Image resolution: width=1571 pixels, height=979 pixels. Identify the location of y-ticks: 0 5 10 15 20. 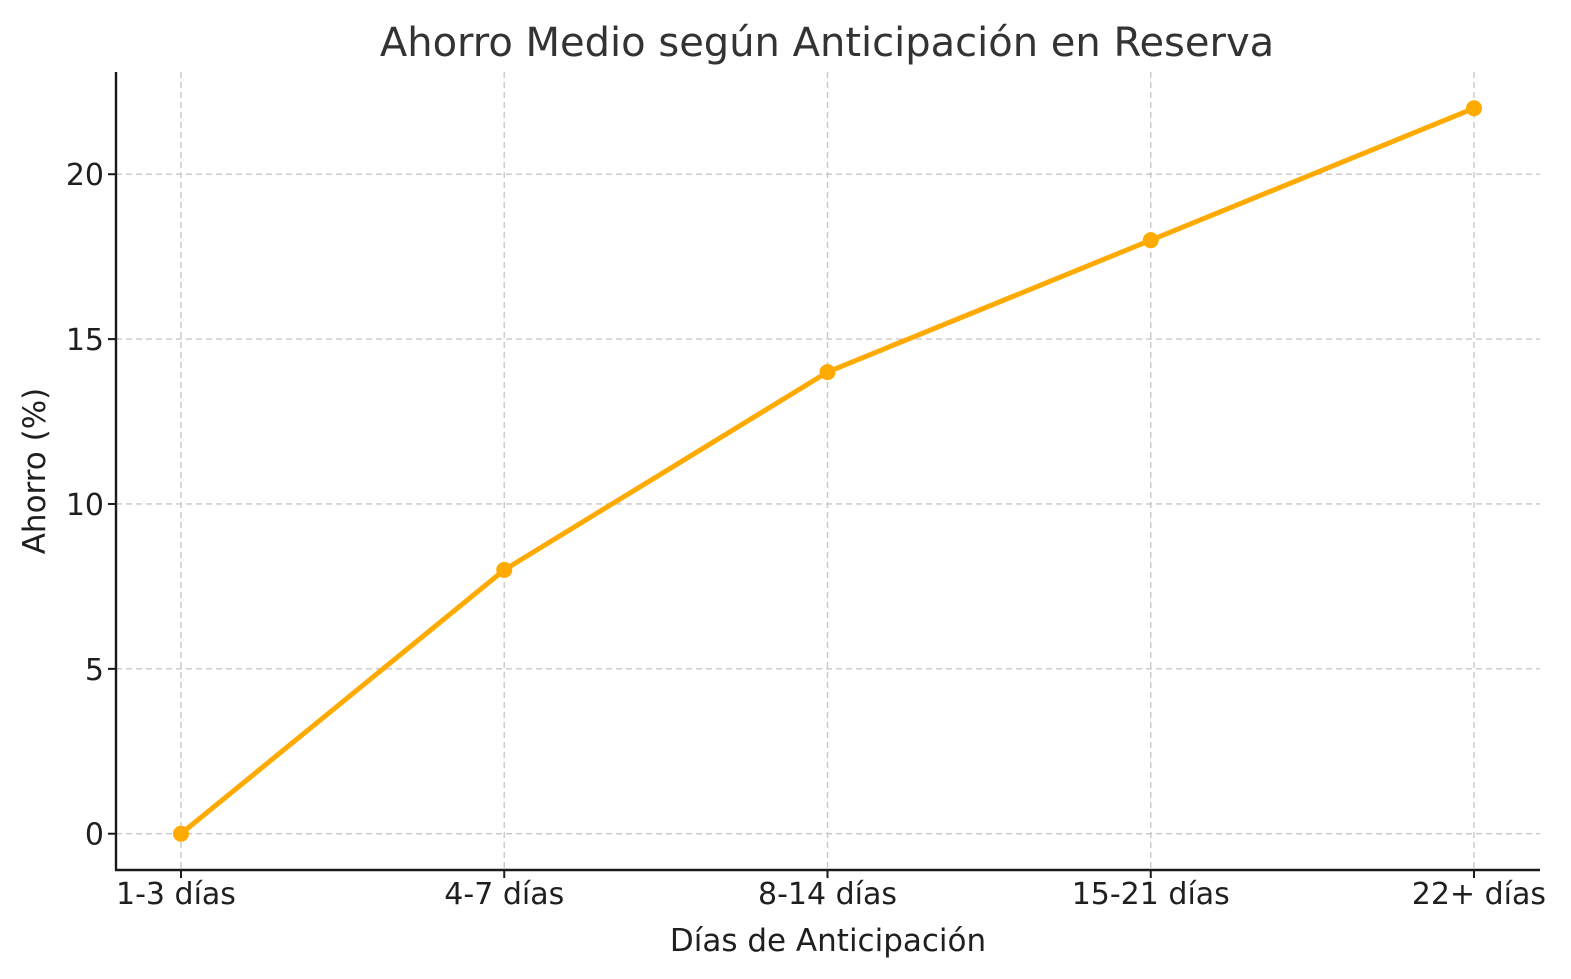
(91, 505).